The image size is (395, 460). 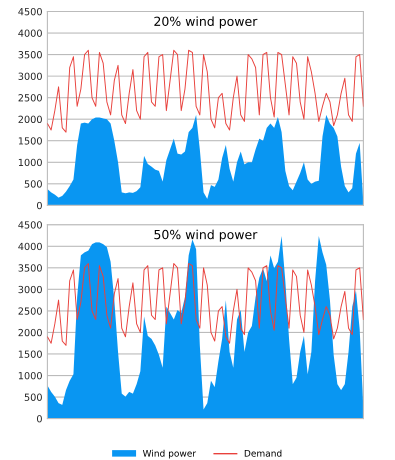 What do you see at coordinates (206, 22) in the screenshot?
I see `chart-title: 20% wind power` at bounding box center [206, 22].